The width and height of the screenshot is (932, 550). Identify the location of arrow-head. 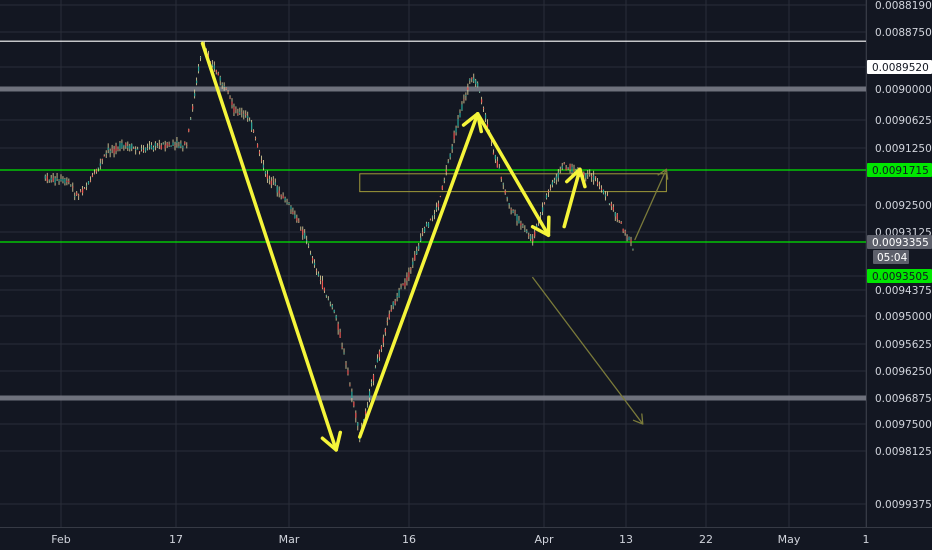
(331, 441).